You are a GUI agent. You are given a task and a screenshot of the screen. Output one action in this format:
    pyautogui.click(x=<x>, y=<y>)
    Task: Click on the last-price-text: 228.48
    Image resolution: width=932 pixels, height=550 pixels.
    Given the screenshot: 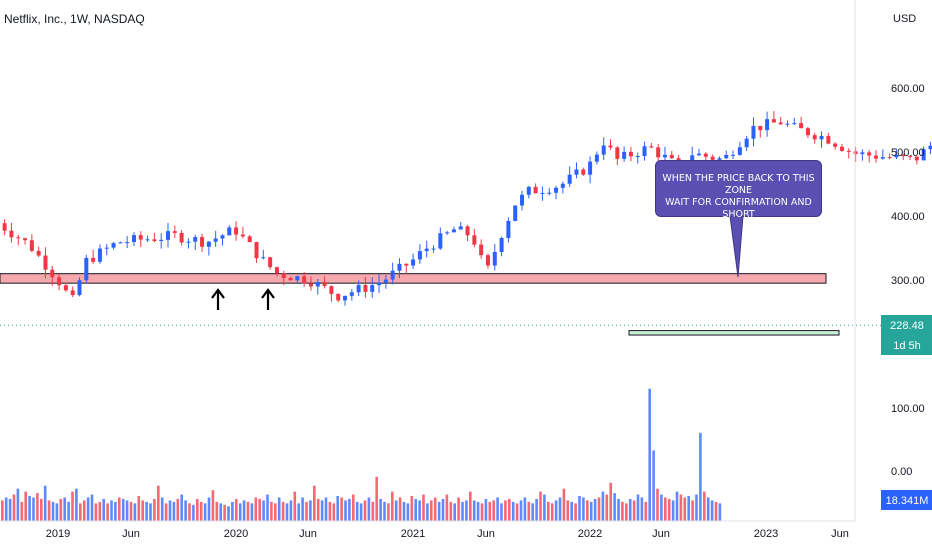 What is the action you would take?
    pyautogui.click(x=907, y=326)
    